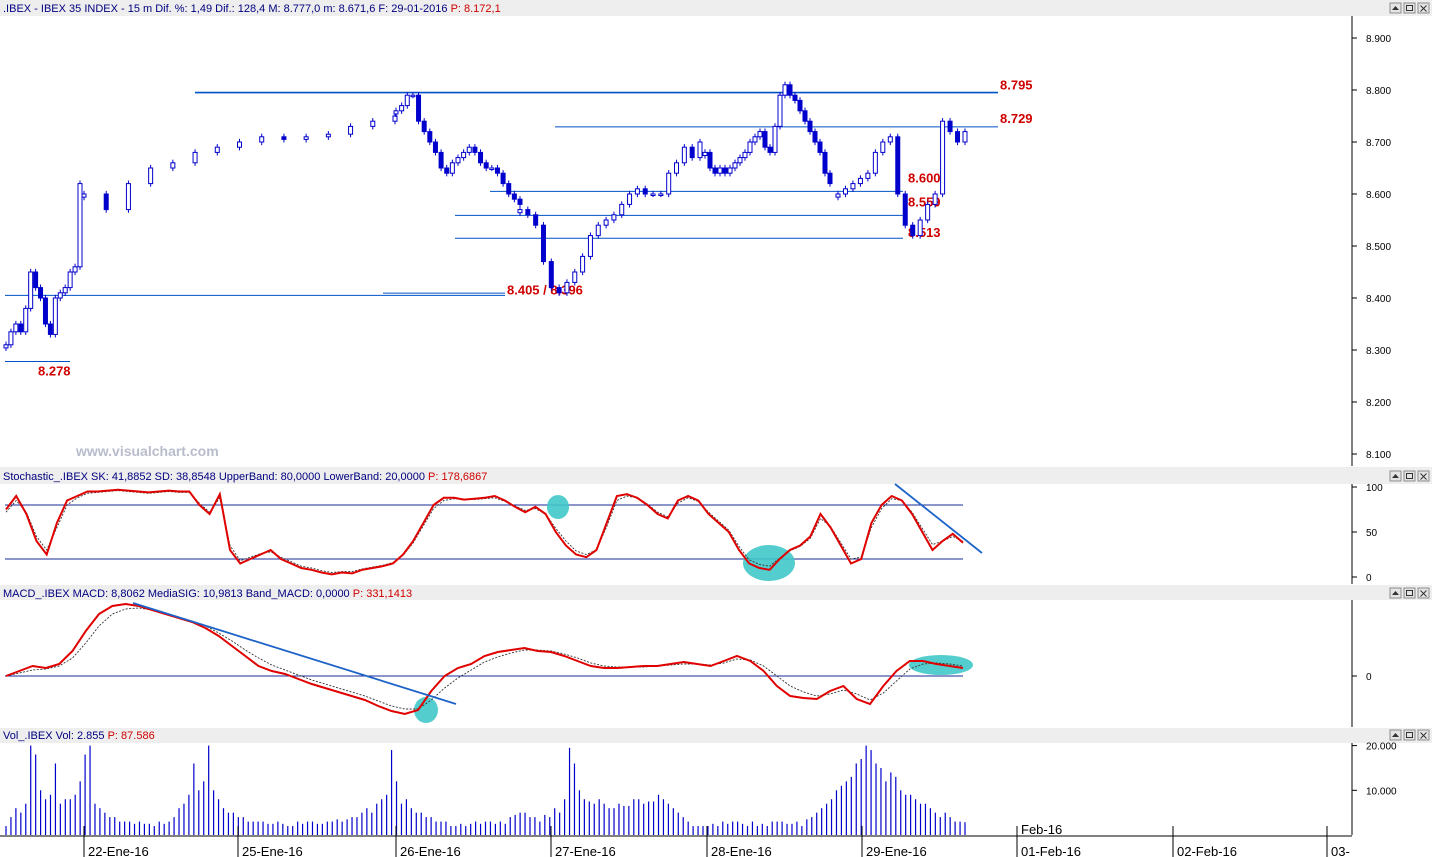 The width and height of the screenshot is (1432, 857). What do you see at coordinates (716, 8) in the screenshot?
I see `price-header-bar` at bounding box center [716, 8].